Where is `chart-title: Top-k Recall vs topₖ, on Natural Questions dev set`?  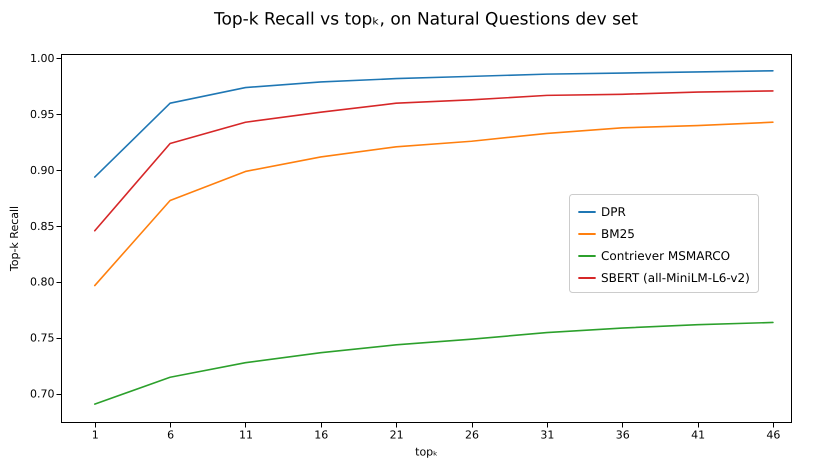 chart-title: Top-k Recall vs topₖ, on Natural Questions dev set is located at coordinates (425, 19).